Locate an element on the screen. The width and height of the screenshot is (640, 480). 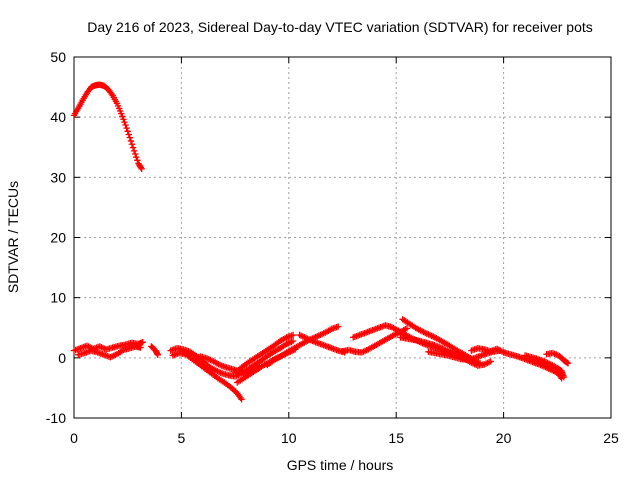
x-tick-labels: 0 5 10 15 20 25 is located at coordinates (344, 438).